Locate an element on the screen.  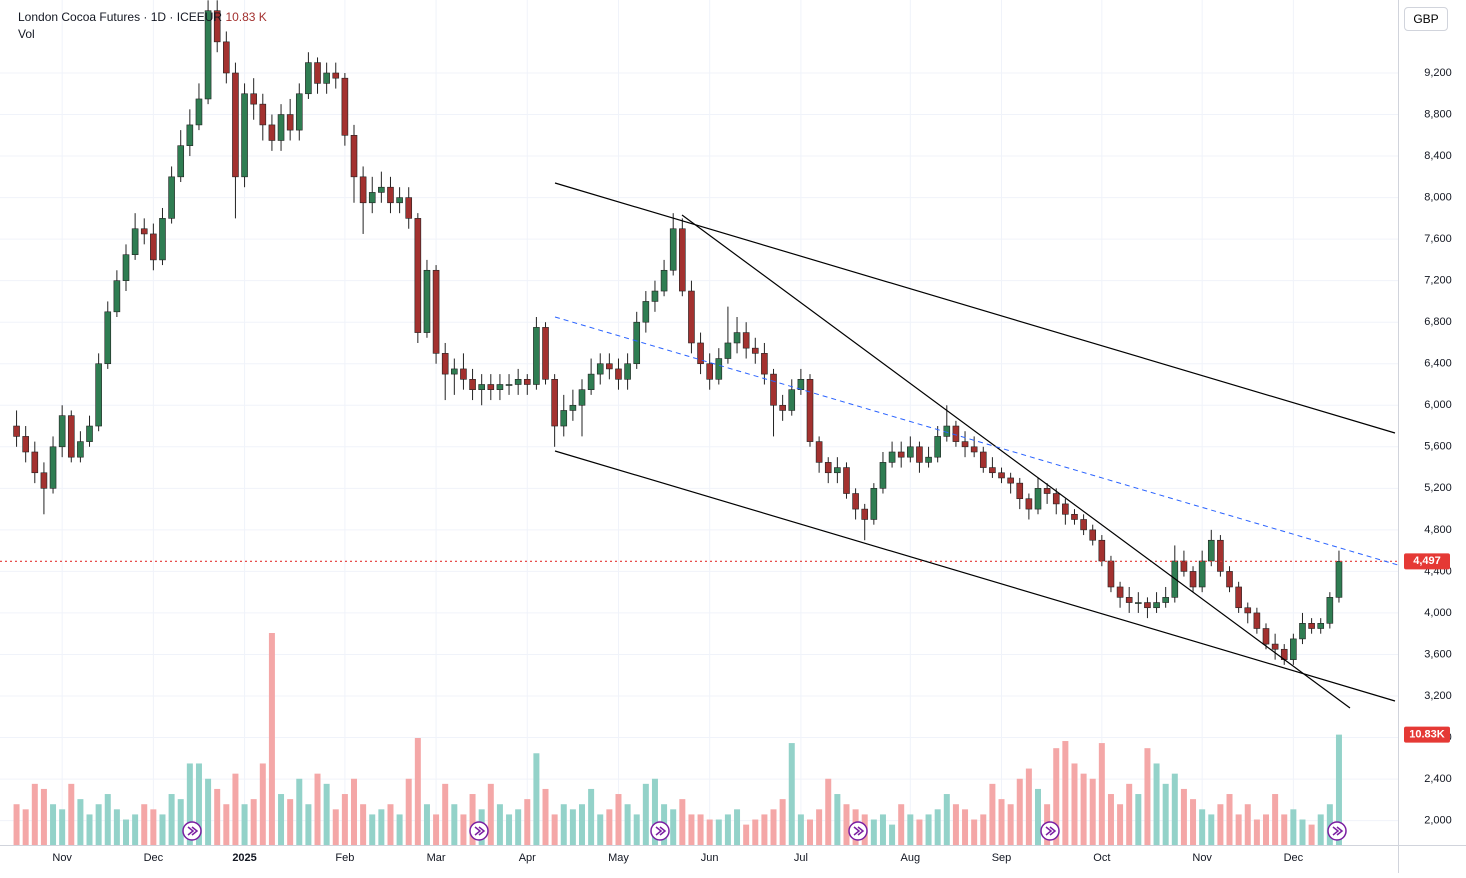
y-tick-label: 4,000 is located at coordinates (1438, 613).